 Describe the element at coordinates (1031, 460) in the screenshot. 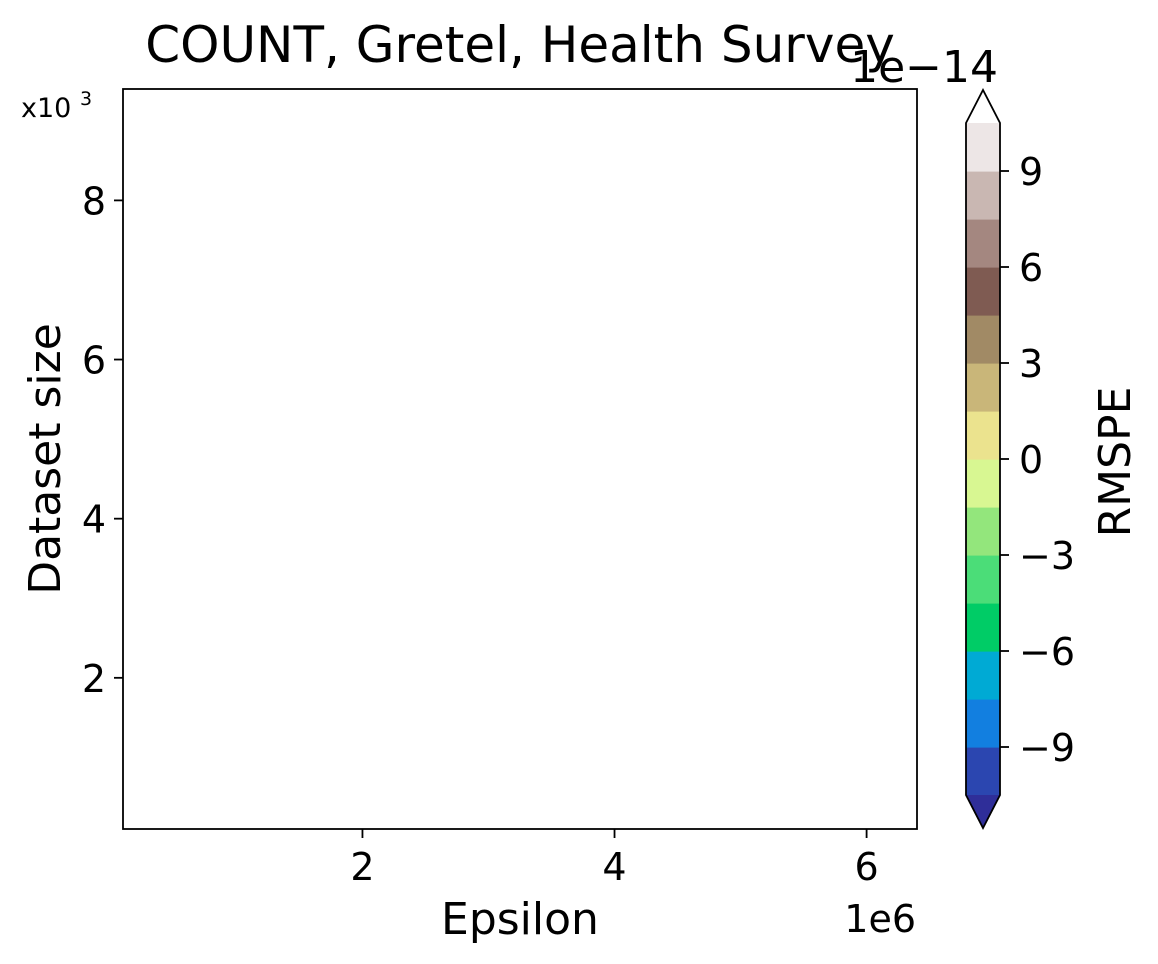

I see `colorbar-tick-label: 0` at that location.